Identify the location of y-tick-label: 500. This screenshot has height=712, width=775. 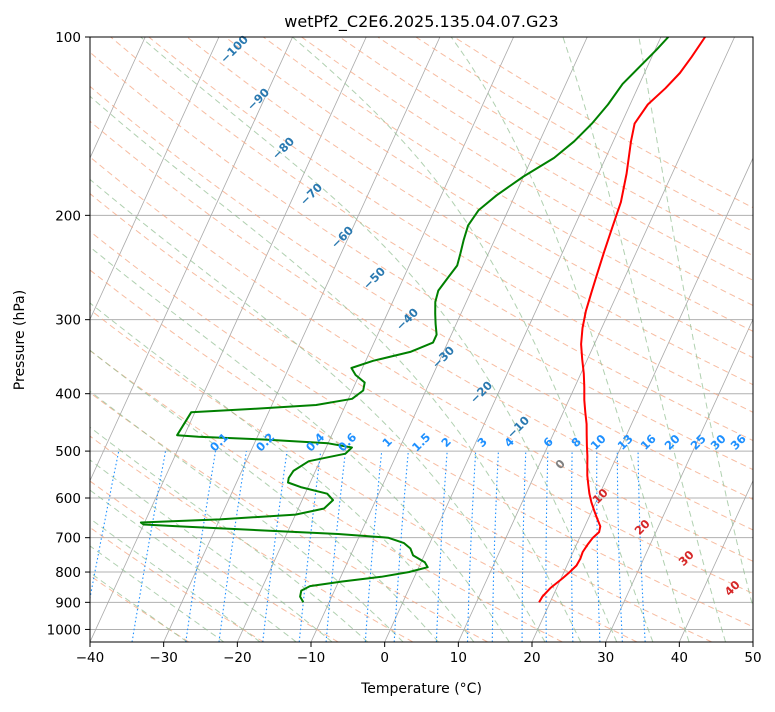
(68, 452).